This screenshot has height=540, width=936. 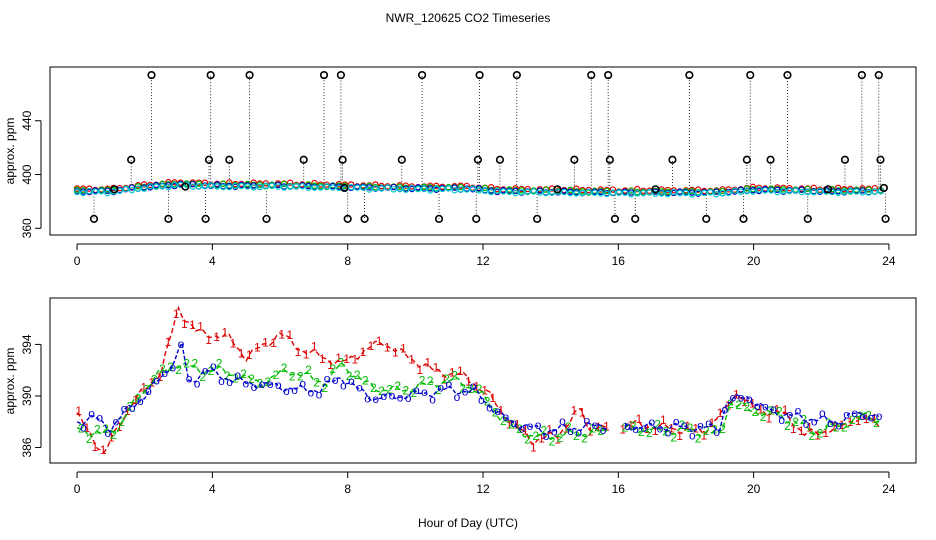 What do you see at coordinates (10, 381) in the screenshot?
I see `bottom-y-axis-label: approx. ppm` at bounding box center [10, 381].